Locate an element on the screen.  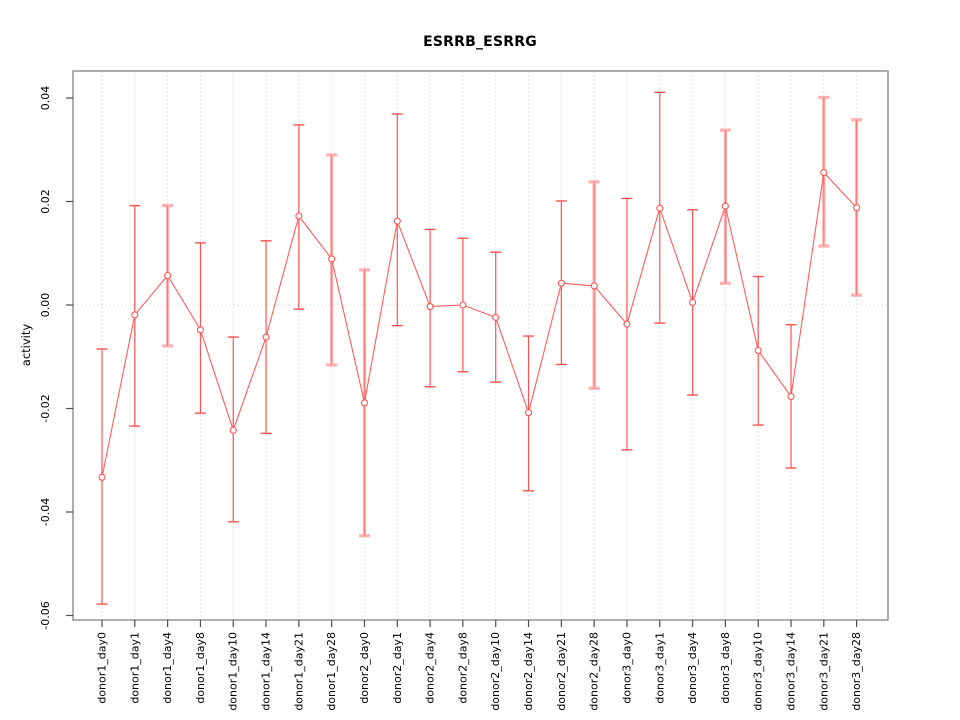
x-tick-label-donor2_day4: donor2_day4 is located at coordinates (430, 668).